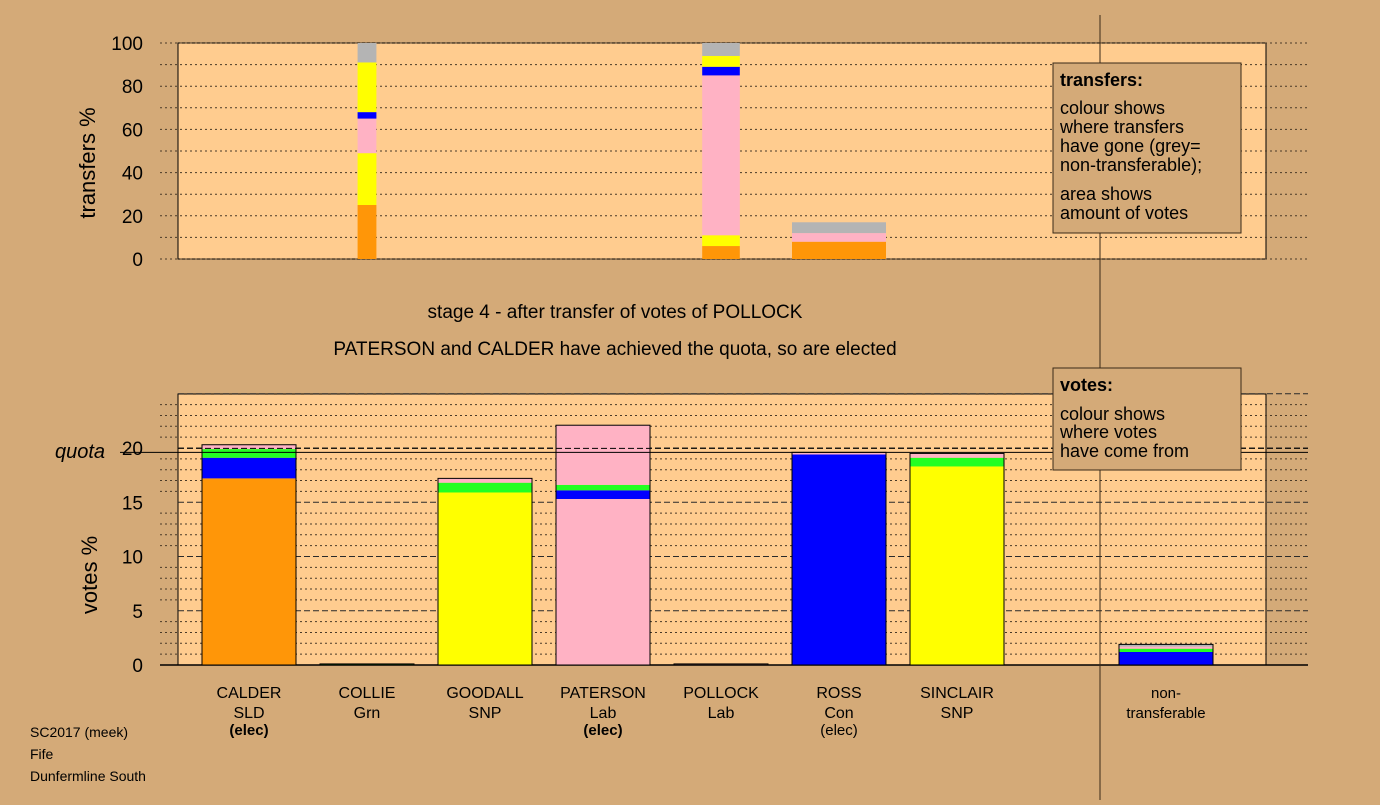  What do you see at coordinates (485, 578) in the screenshot?
I see `vote-bar-goodall-segment-snp` at bounding box center [485, 578].